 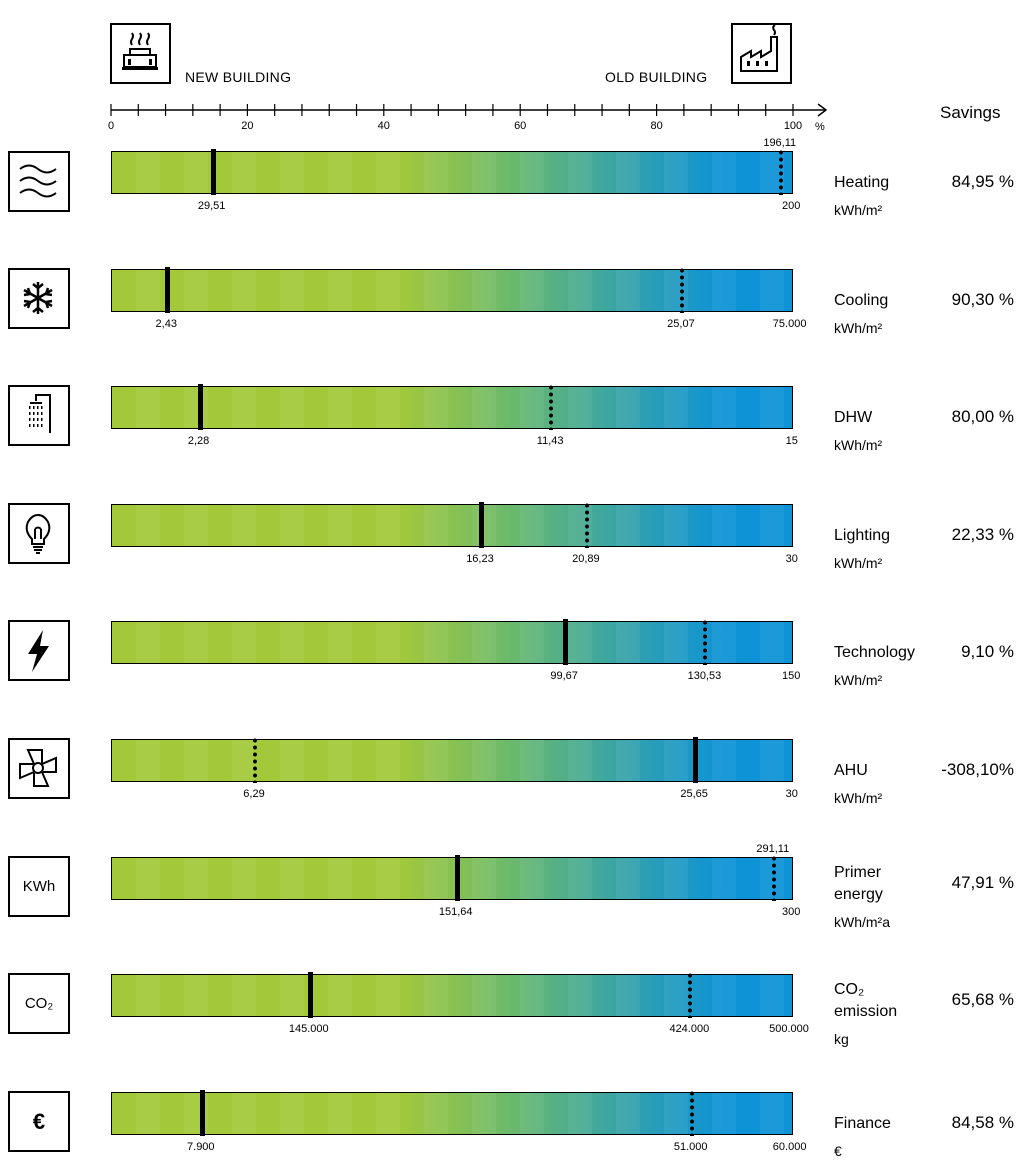 I want to click on percent-axis: 0 20 40 60 80 100, so click(x=468, y=117).